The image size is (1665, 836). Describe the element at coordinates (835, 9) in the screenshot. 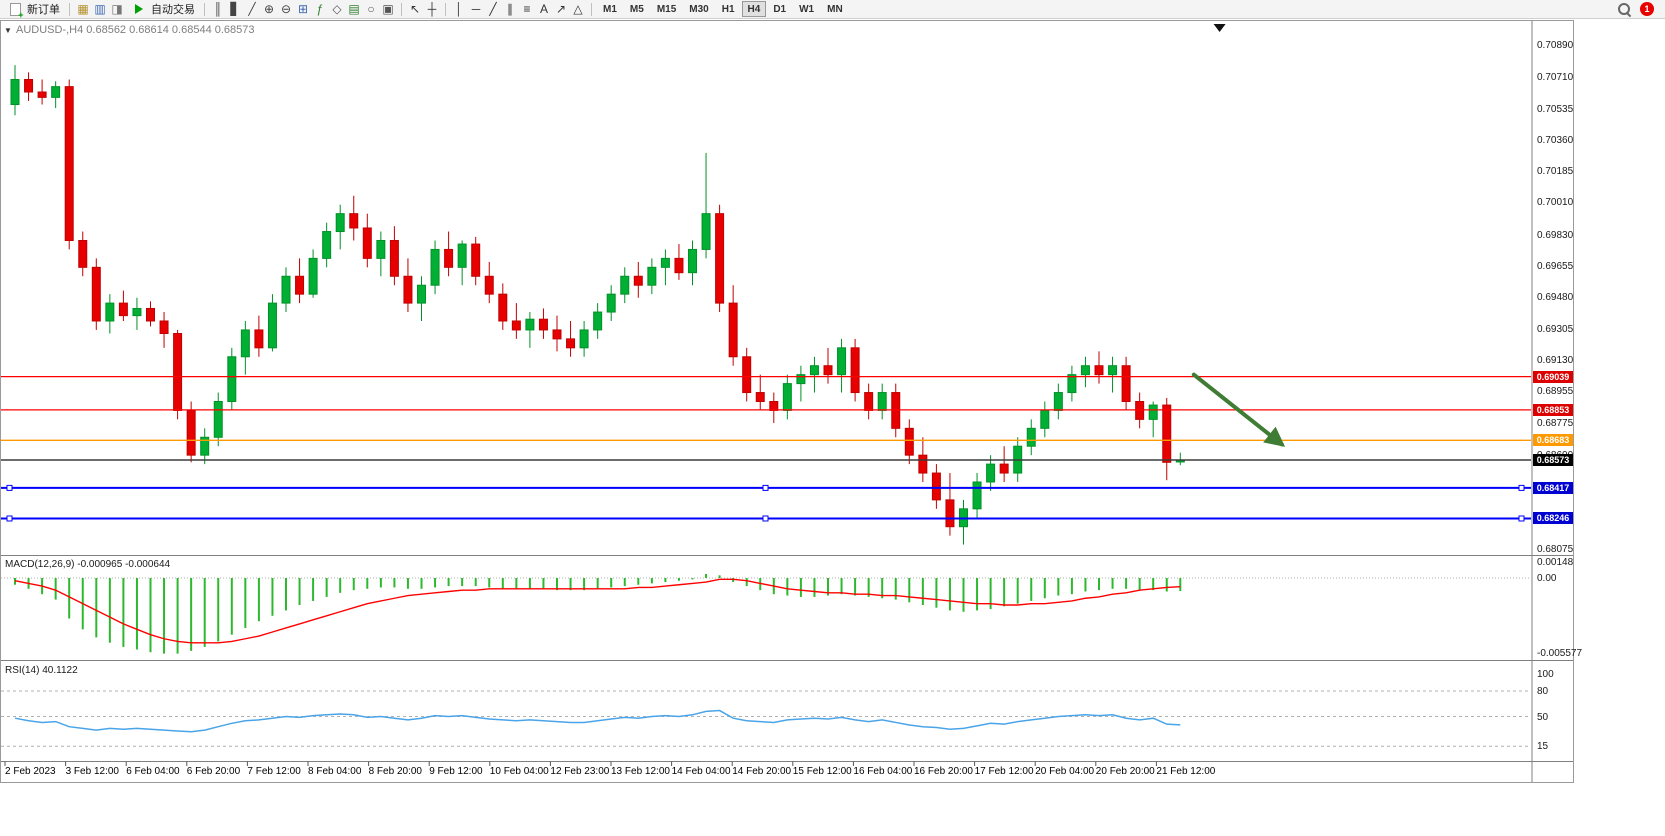

I see `timeframe-mn: MN` at that location.